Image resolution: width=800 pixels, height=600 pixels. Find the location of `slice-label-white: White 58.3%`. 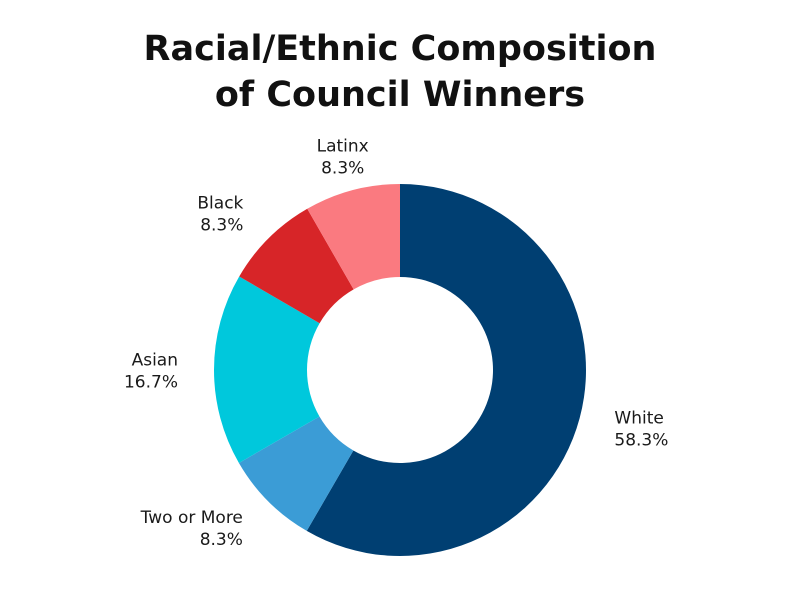

slice-label-white: White 58.3% is located at coordinates (641, 430).